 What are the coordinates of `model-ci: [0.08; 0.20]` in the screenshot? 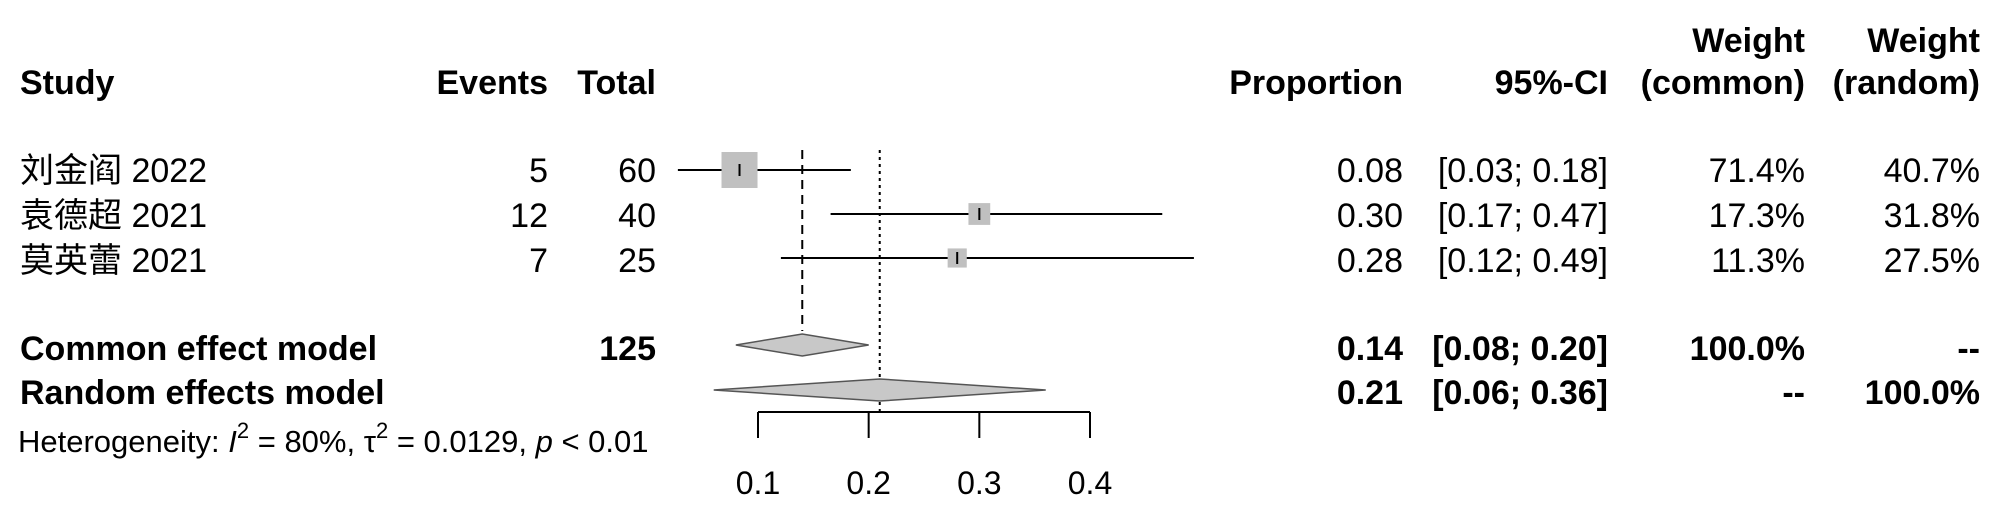 It's located at (1520, 349).